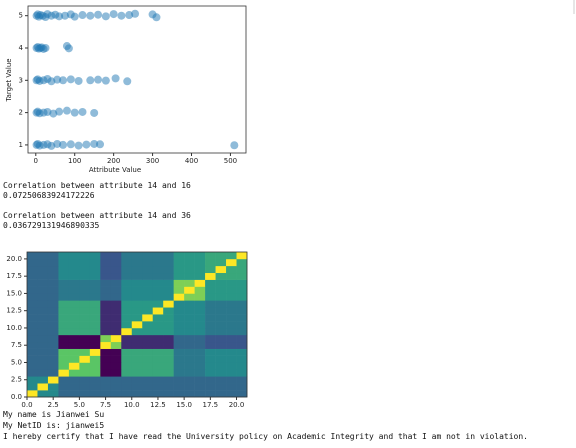  What do you see at coordinates (97, 215) in the screenshot?
I see `corr2-label: Correlation between attribute 14 and 36` at bounding box center [97, 215].